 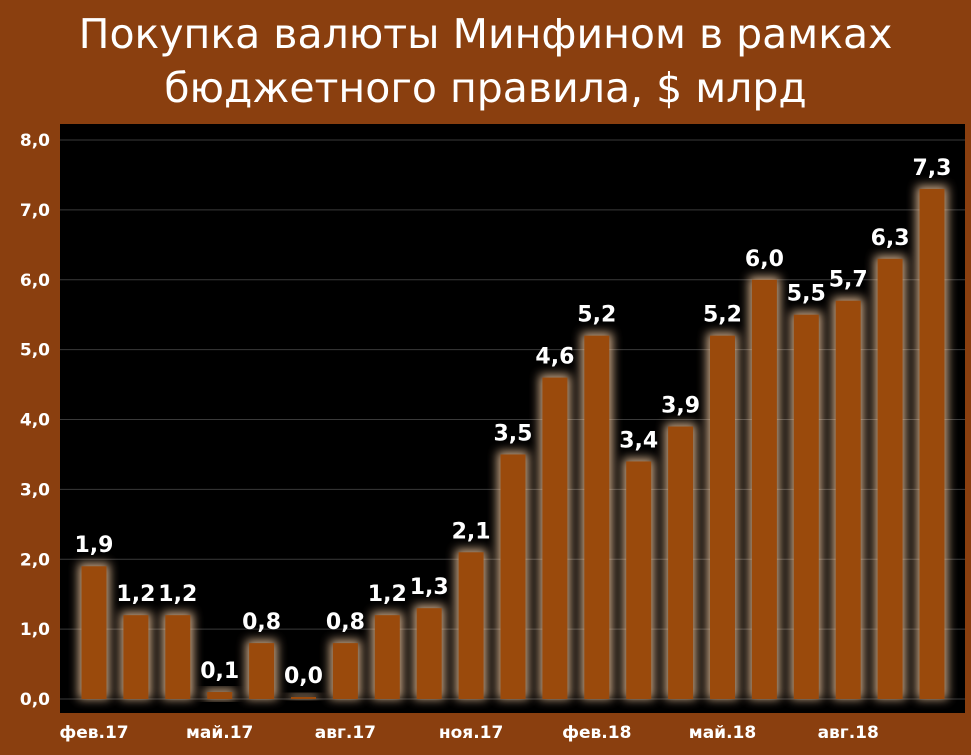 What do you see at coordinates (932, 168) in the screenshot?
I see `data-label: 7,3` at bounding box center [932, 168].